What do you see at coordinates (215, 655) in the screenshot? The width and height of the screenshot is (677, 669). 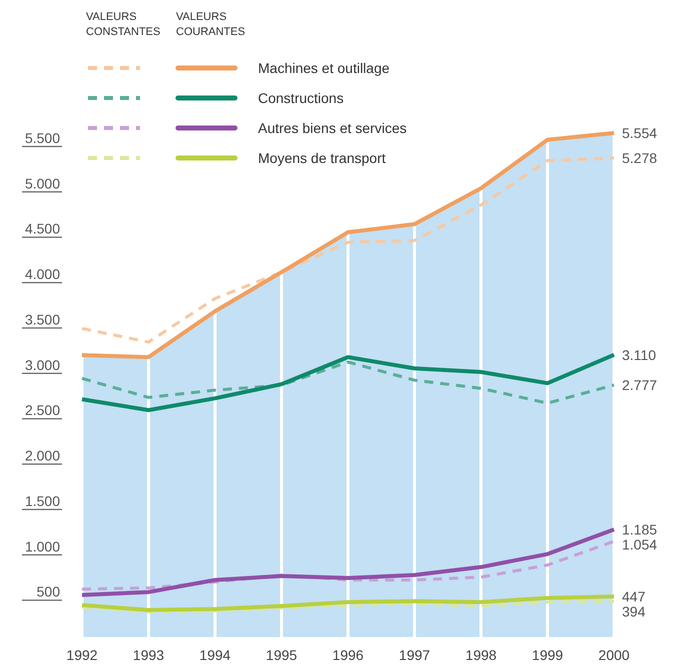 I see `x-tick-label: 1994` at bounding box center [215, 655].